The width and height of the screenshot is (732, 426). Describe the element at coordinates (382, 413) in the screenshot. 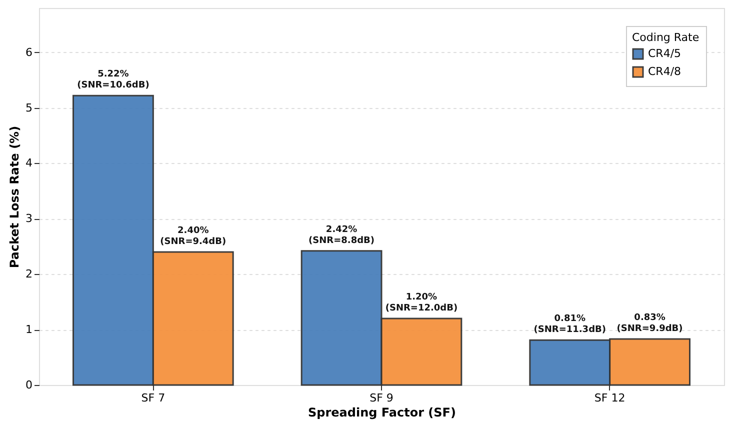

I see `x-axis-title: Spreading Factor (SF)` at that location.